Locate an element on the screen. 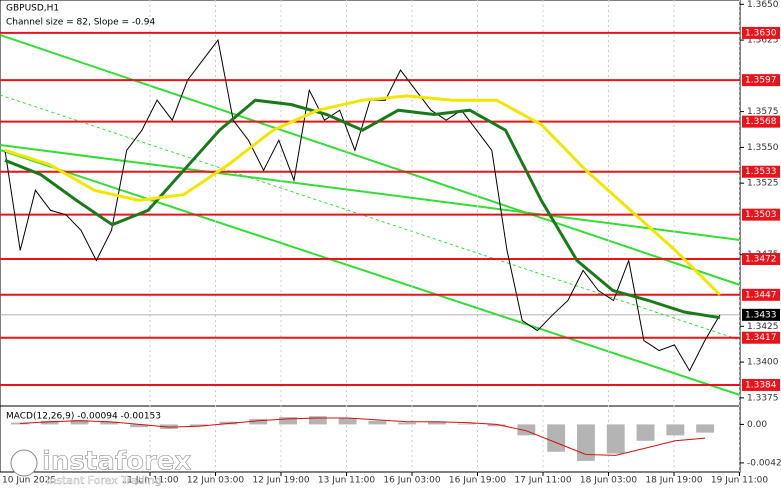 The height and width of the screenshot is (489, 781). x-tick-label: 12 Jun 19:00 is located at coordinates (280, 481).